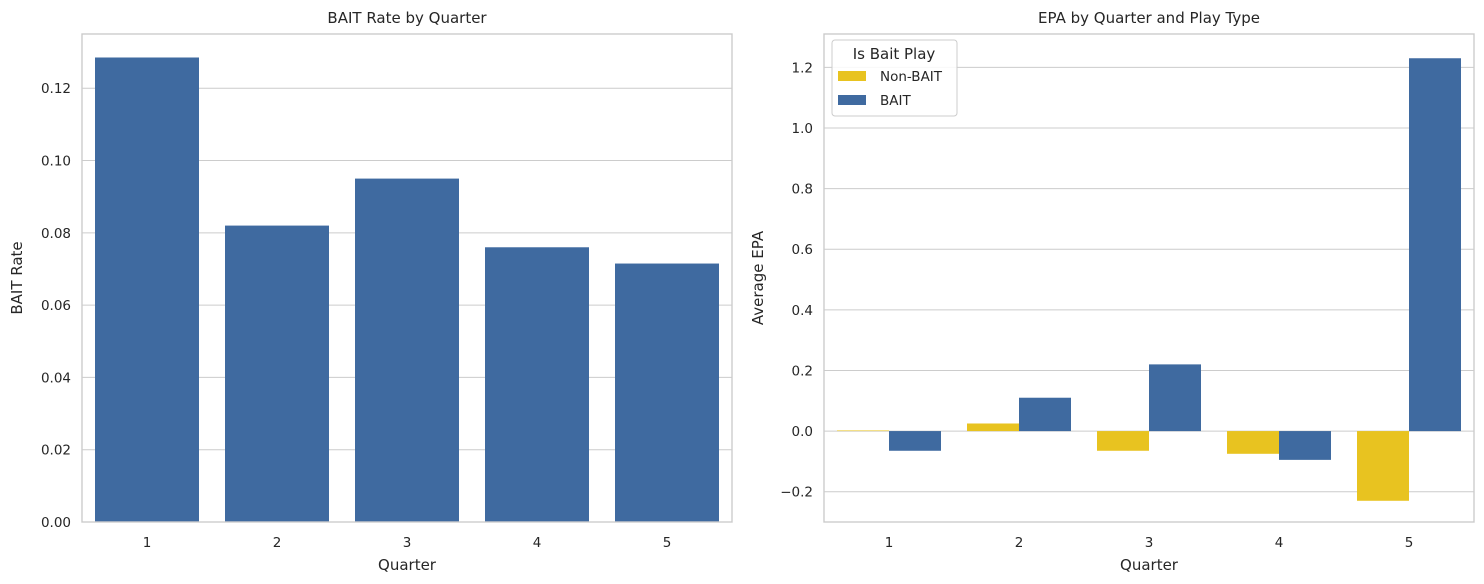  What do you see at coordinates (407, 18) in the screenshot?
I see `chart-title: BAIT Rate by Quarter` at bounding box center [407, 18].